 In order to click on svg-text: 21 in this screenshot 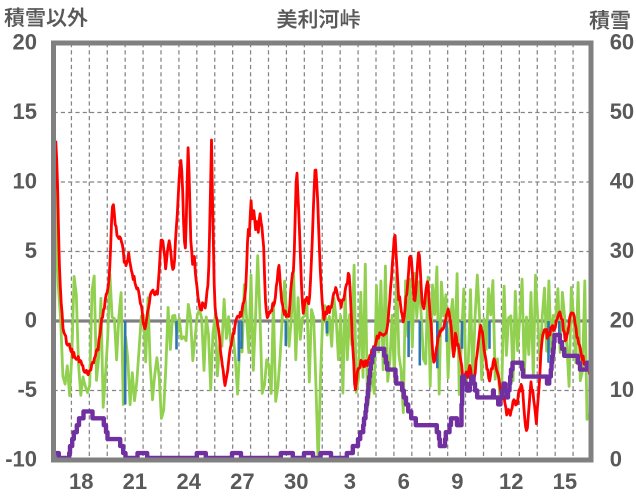, I will do `click(135, 481)`.